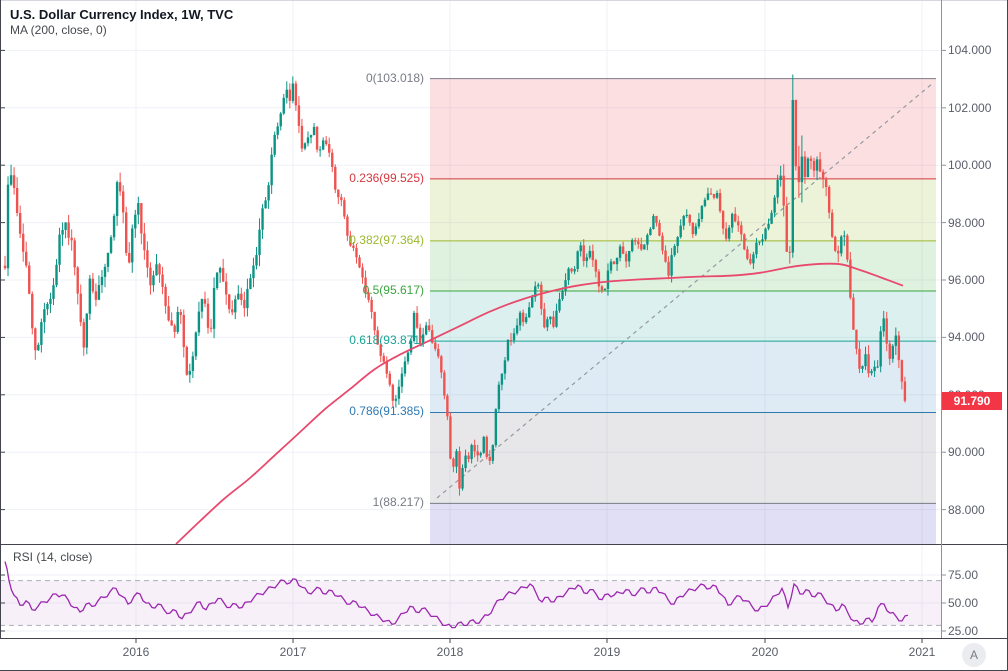 This screenshot has height=671, width=1008. Describe the element at coordinates (966, 509) in the screenshot. I see `price-tick-label: 88.000` at that location.